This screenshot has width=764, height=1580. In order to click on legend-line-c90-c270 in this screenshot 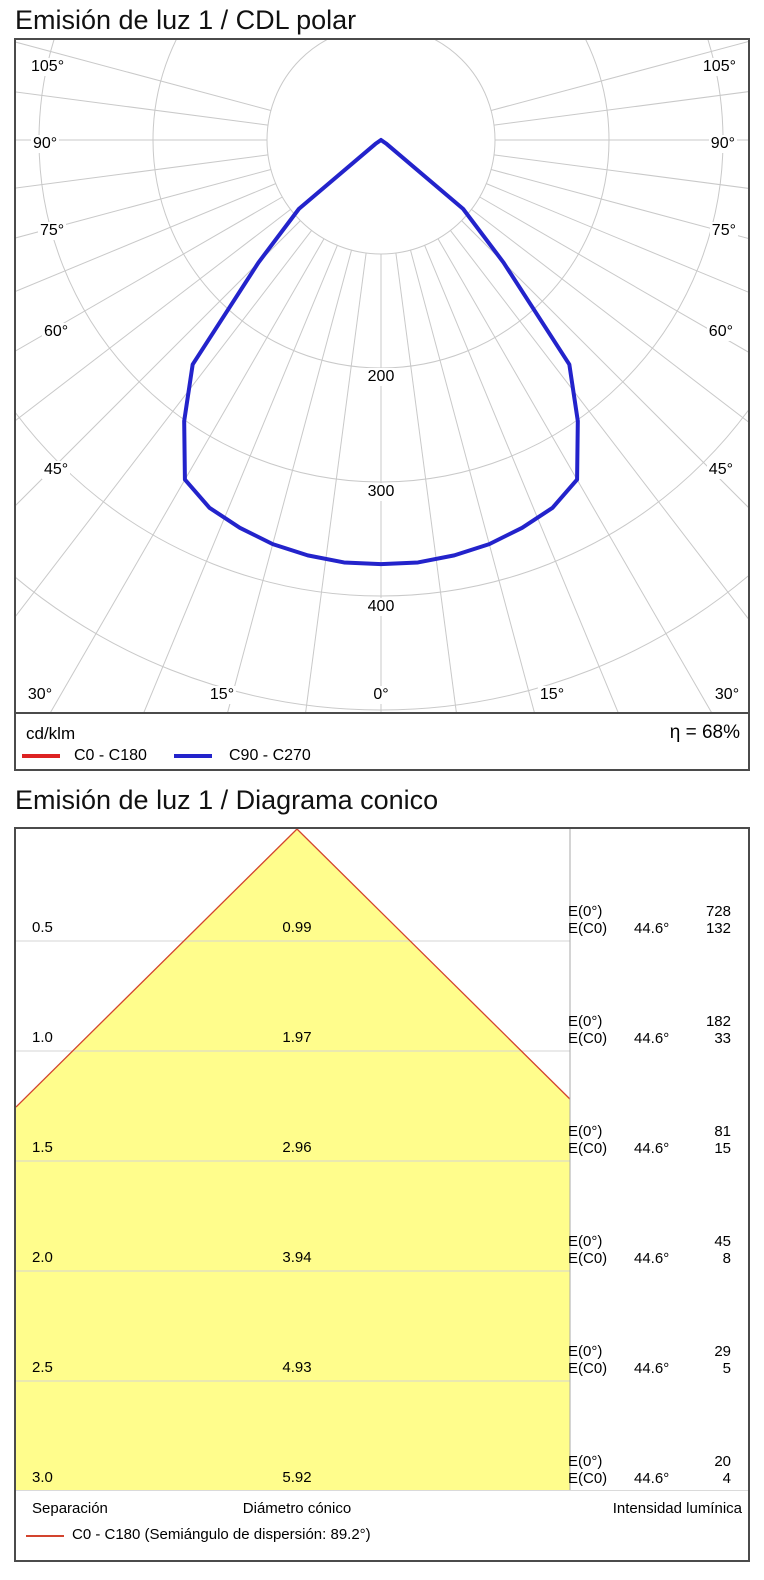, I will do `click(193, 756)`.